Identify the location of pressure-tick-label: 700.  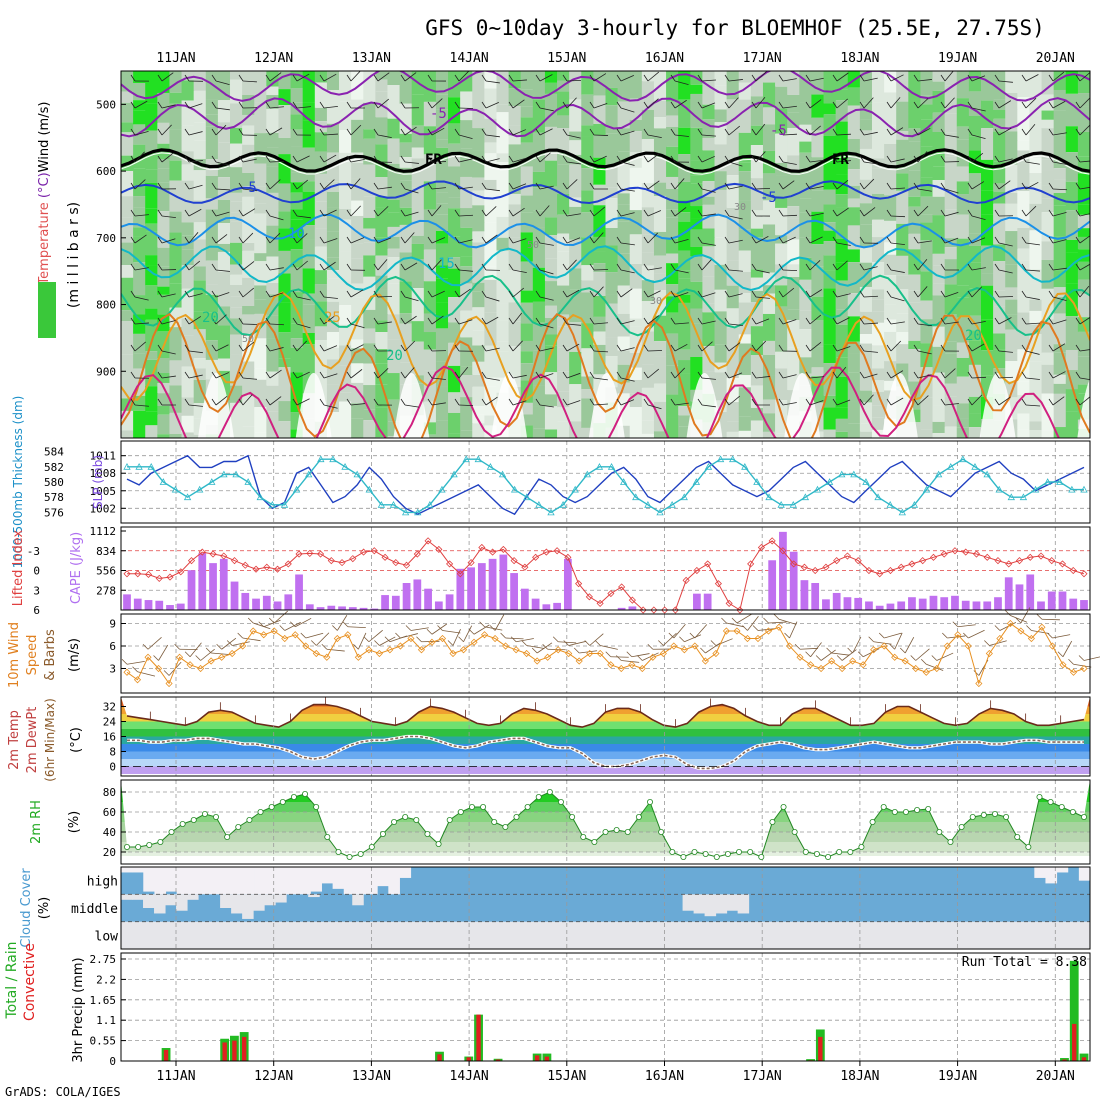
(106, 238).